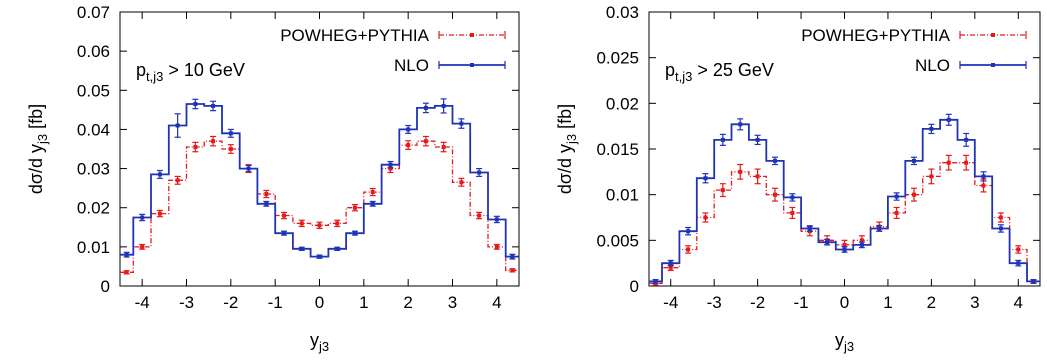  What do you see at coordinates (93, 129) in the screenshot?
I see `y-tick-label: 0.04` at bounding box center [93, 129].